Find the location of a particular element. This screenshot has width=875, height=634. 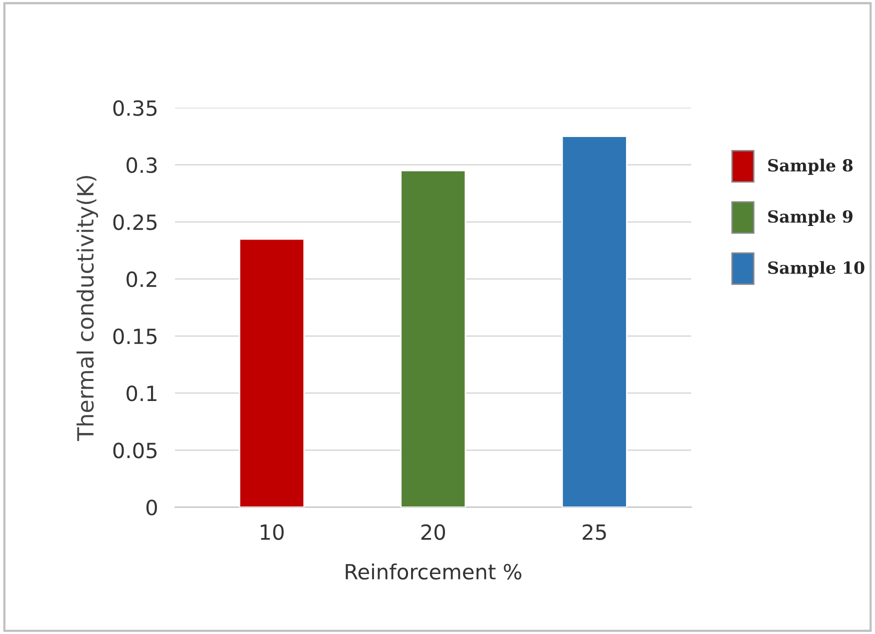

y-tick-label: 0.2 is located at coordinates (141, 279).